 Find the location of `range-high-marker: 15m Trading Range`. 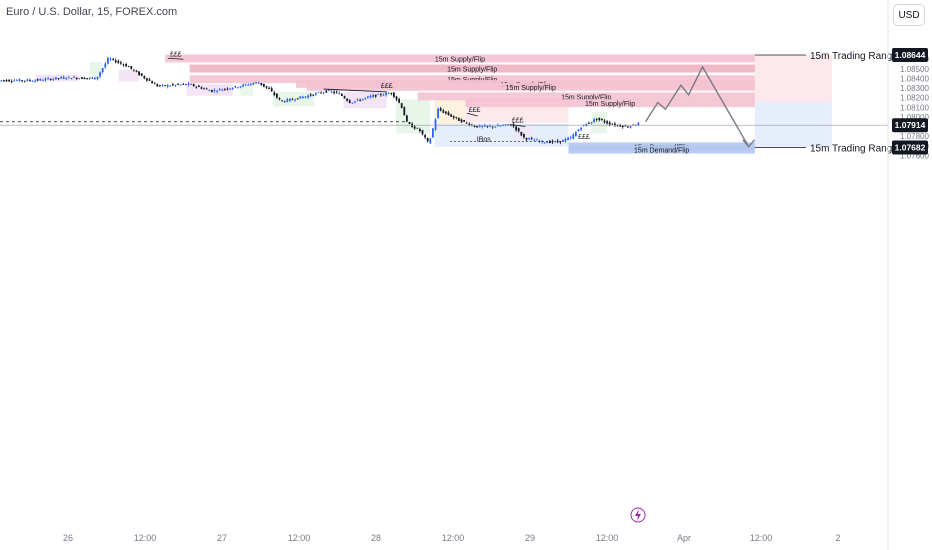

range-high-marker: 15m Trading Range is located at coordinates (826, 56).